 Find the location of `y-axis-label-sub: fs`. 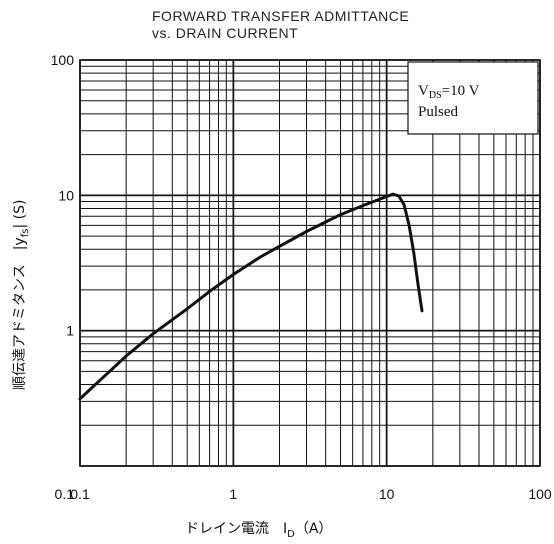

y-axis-label-sub: fs is located at coordinates (25, 233).